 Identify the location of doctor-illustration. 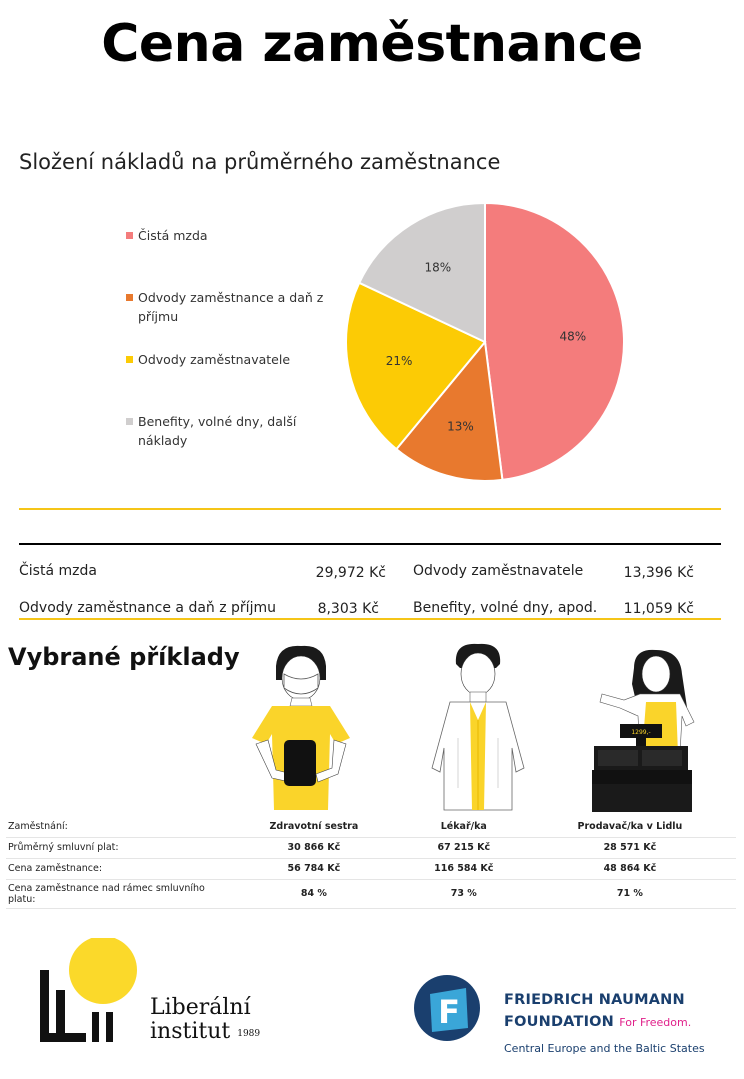
(478, 727).